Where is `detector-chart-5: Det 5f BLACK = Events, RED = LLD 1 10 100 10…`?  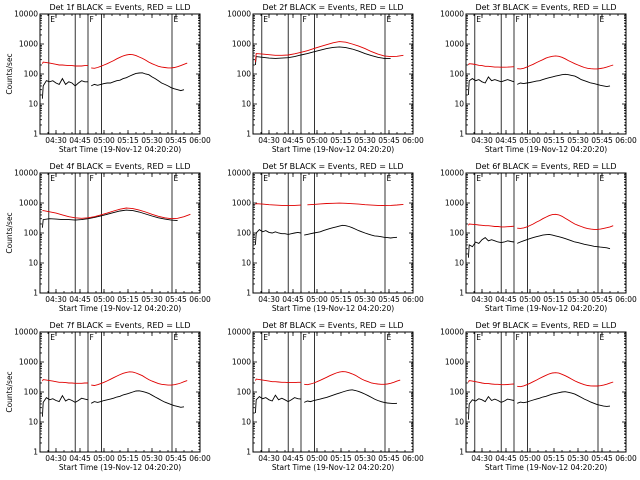
detector-chart-5: Det 5f BLACK = Events, RED = LLD 1 10 100 10… is located at coordinates (325, 237).